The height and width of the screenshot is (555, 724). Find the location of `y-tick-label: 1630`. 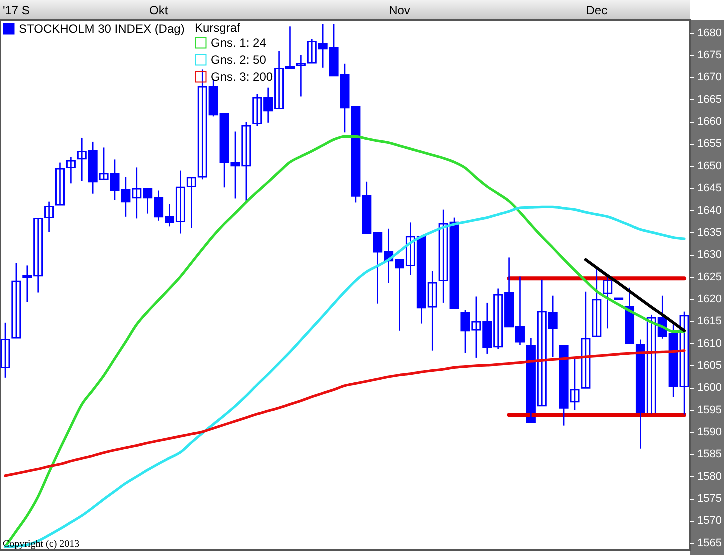

y-tick-label: 1630 is located at coordinates (710, 255).